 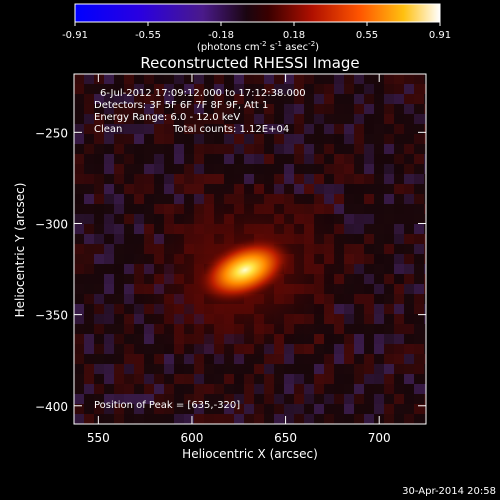 What do you see at coordinates (250, 454) in the screenshot?
I see `x-axis-label: Heliocentric X (arcsec)` at bounding box center [250, 454].